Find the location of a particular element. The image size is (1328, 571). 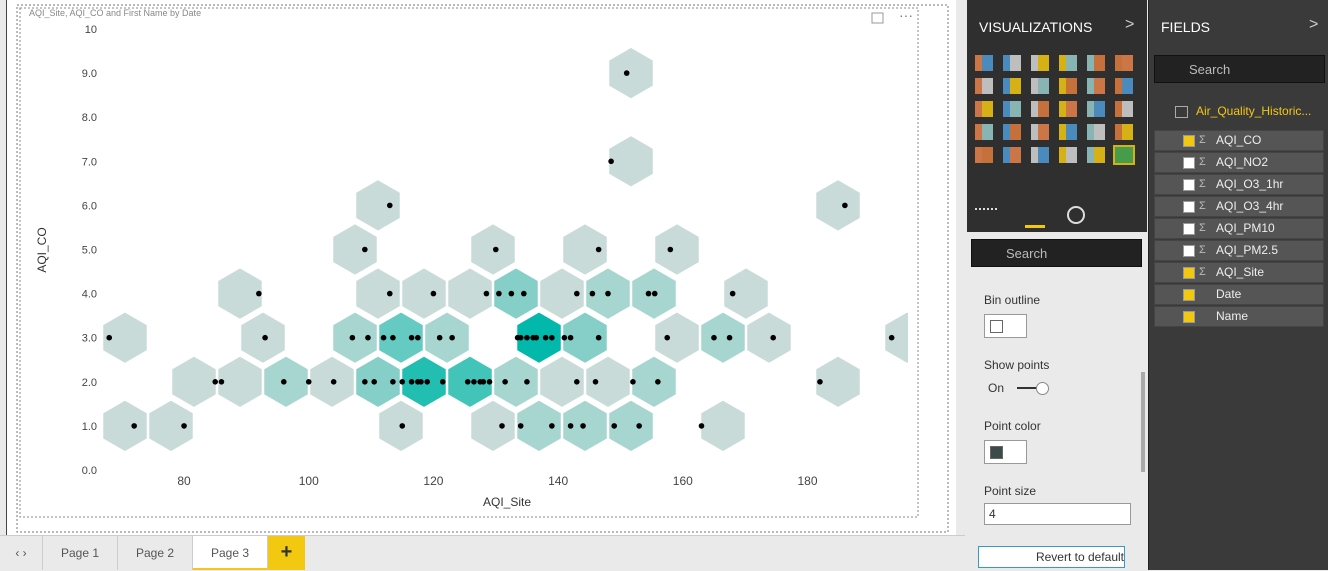

page-tab: Page 3 is located at coordinates (230, 553).